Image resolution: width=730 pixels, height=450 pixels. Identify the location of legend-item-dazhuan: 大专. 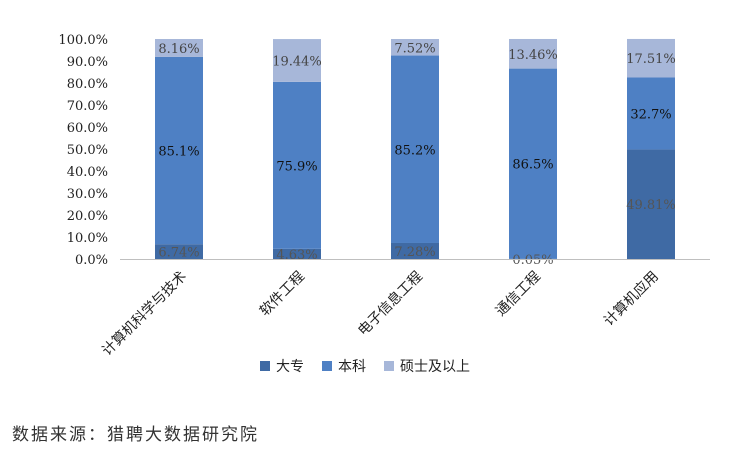
(282, 366).